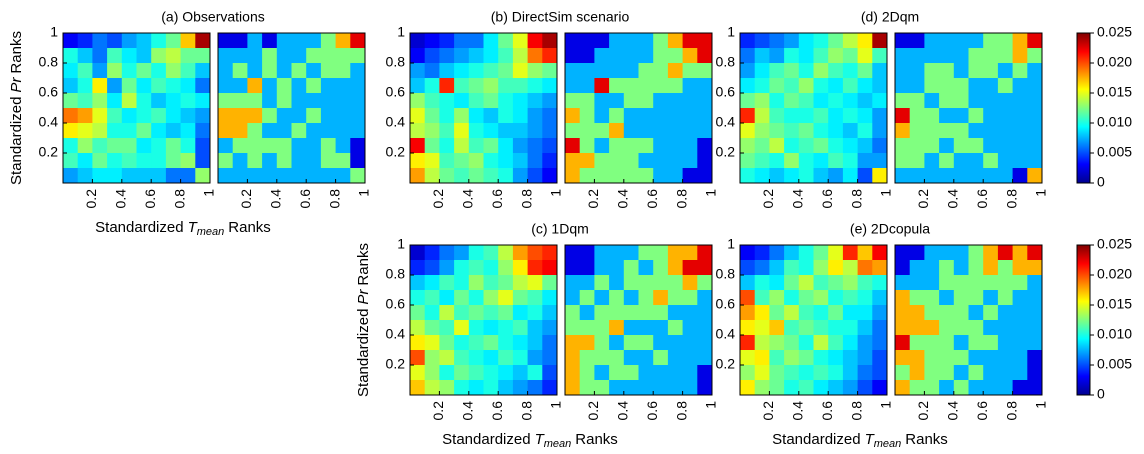  What do you see at coordinates (886, 193) in the screenshot?
I see `x-tick-label: 1` at bounding box center [886, 193].